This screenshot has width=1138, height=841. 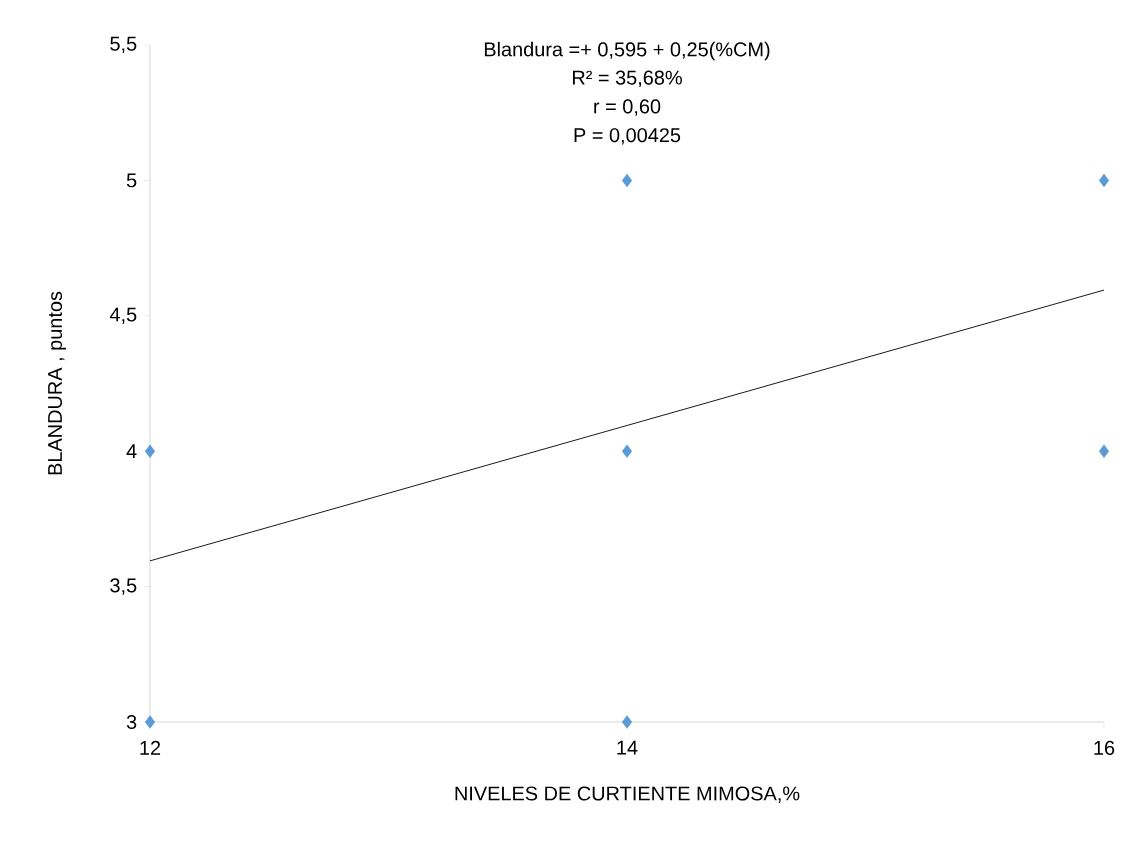 What do you see at coordinates (1104, 747) in the screenshot?
I see `x-tick-label: 16` at bounding box center [1104, 747].